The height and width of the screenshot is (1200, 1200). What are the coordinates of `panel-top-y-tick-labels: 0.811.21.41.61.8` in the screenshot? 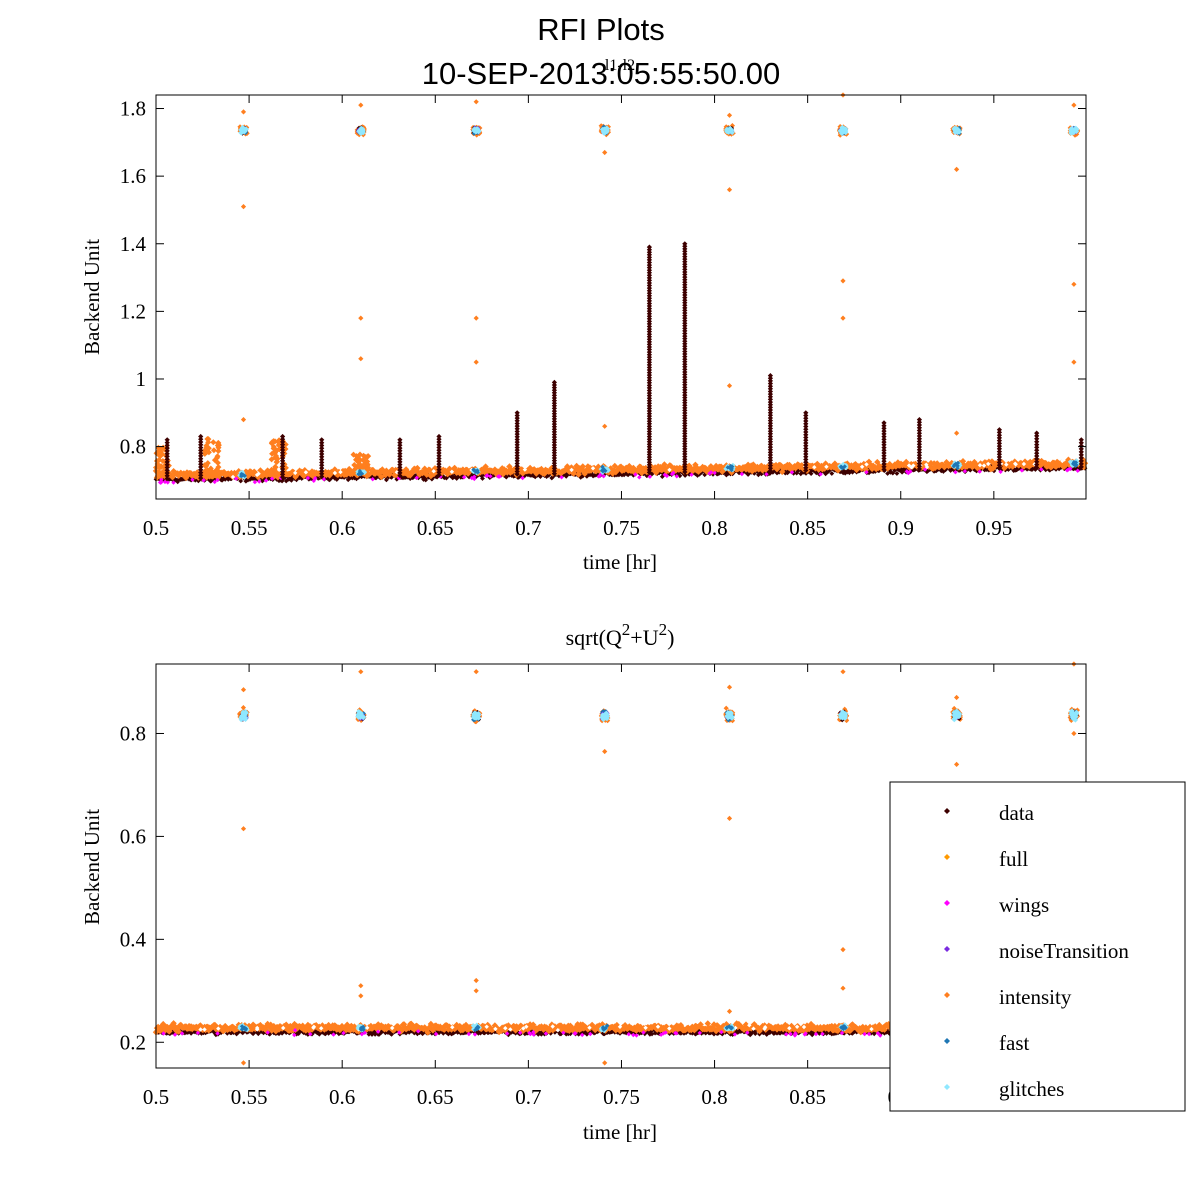 It's located at (133, 278).